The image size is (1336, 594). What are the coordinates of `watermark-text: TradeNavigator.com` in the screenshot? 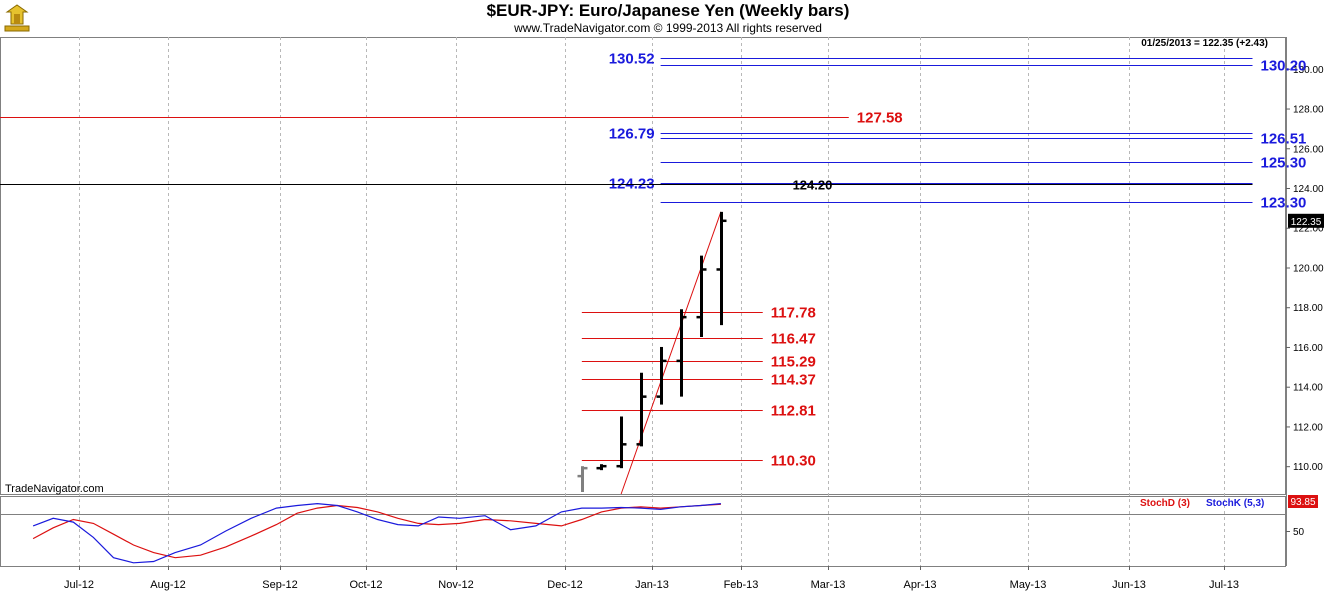 It's located at (54, 489).